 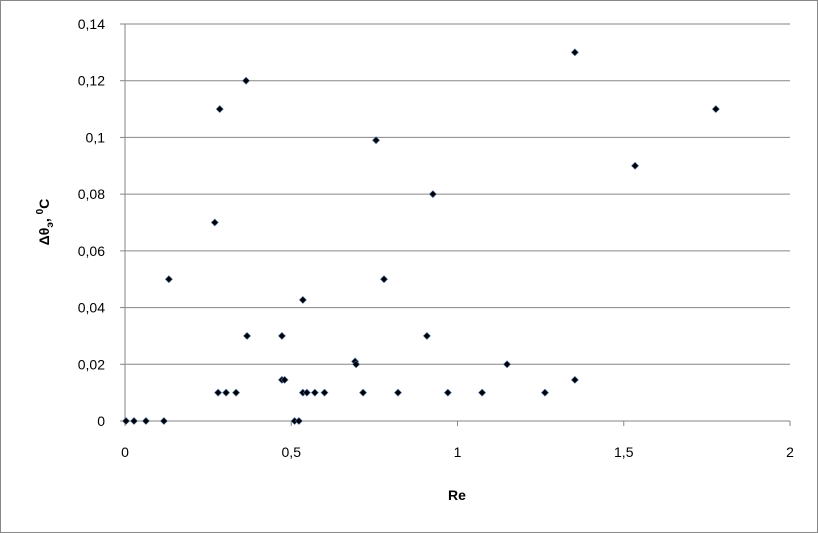 What do you see at coordinates (458, 452) in the screenshot?
I see `x-tick-label: 1` at bounding box center [458, 452].